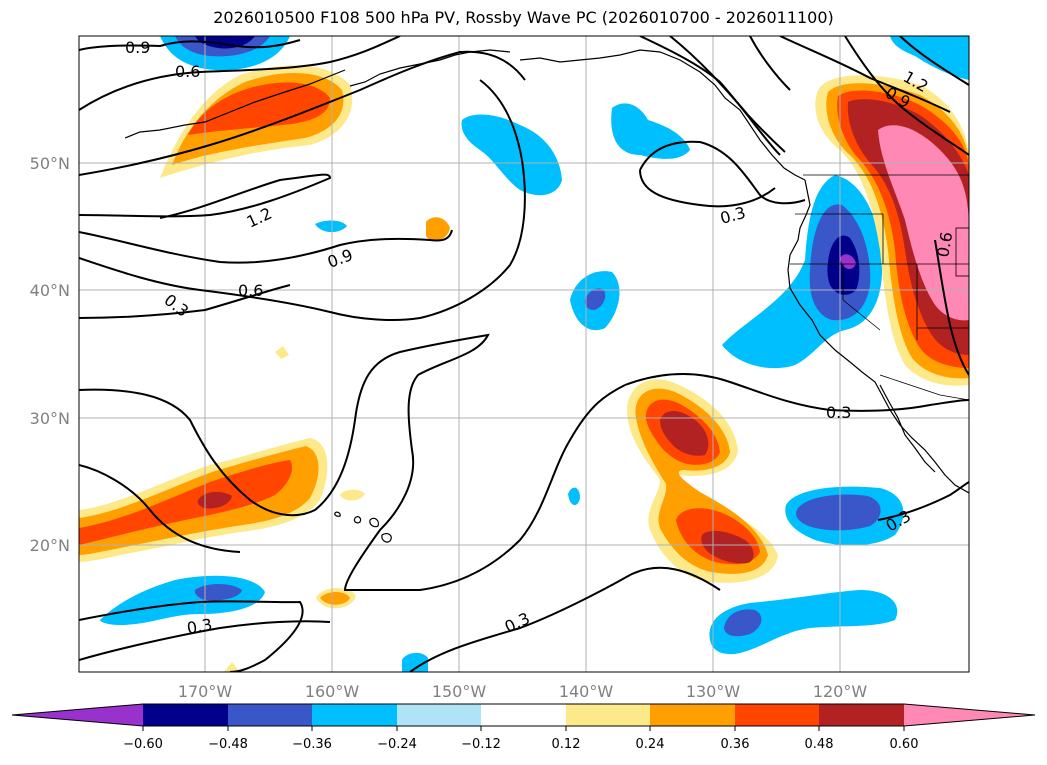 This screenshot has width=1047, height=765. Describe the element at coordinates (819, 744) in the screenshot. I see `colorbar-tick-label: 0.48` at that location.